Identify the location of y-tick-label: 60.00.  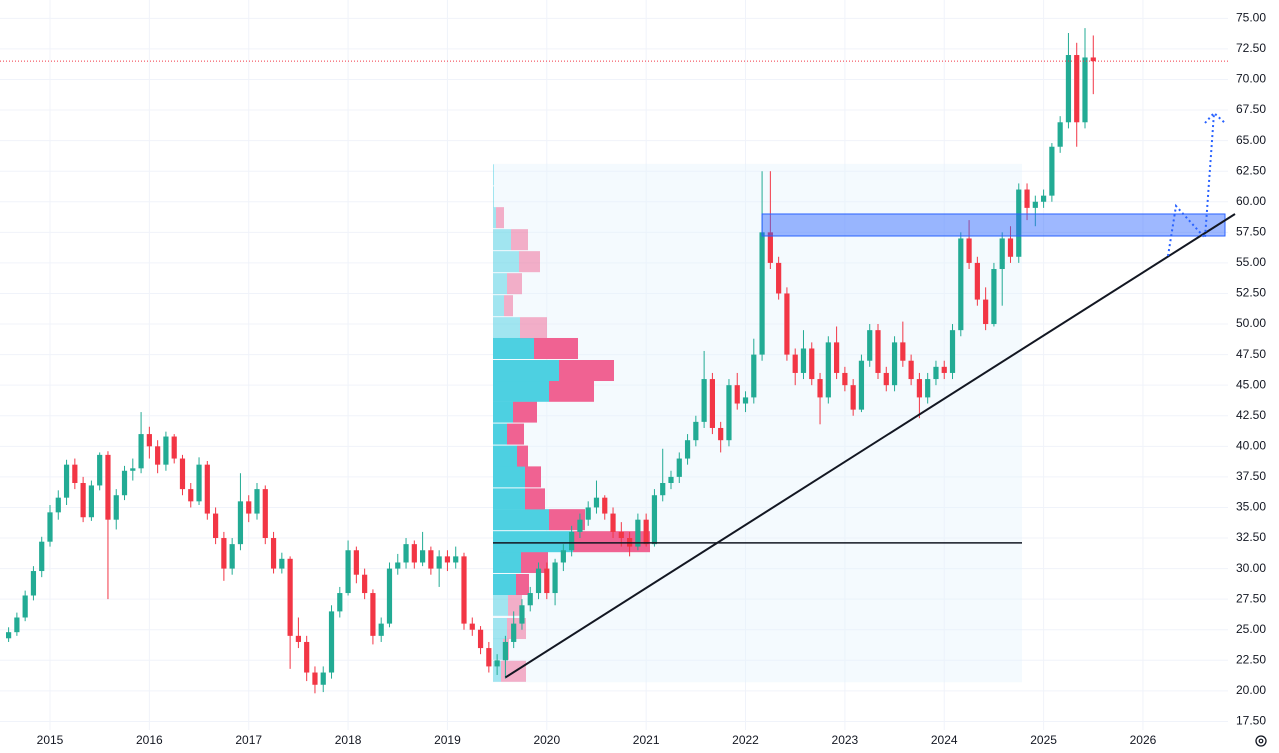
(1251, 201).